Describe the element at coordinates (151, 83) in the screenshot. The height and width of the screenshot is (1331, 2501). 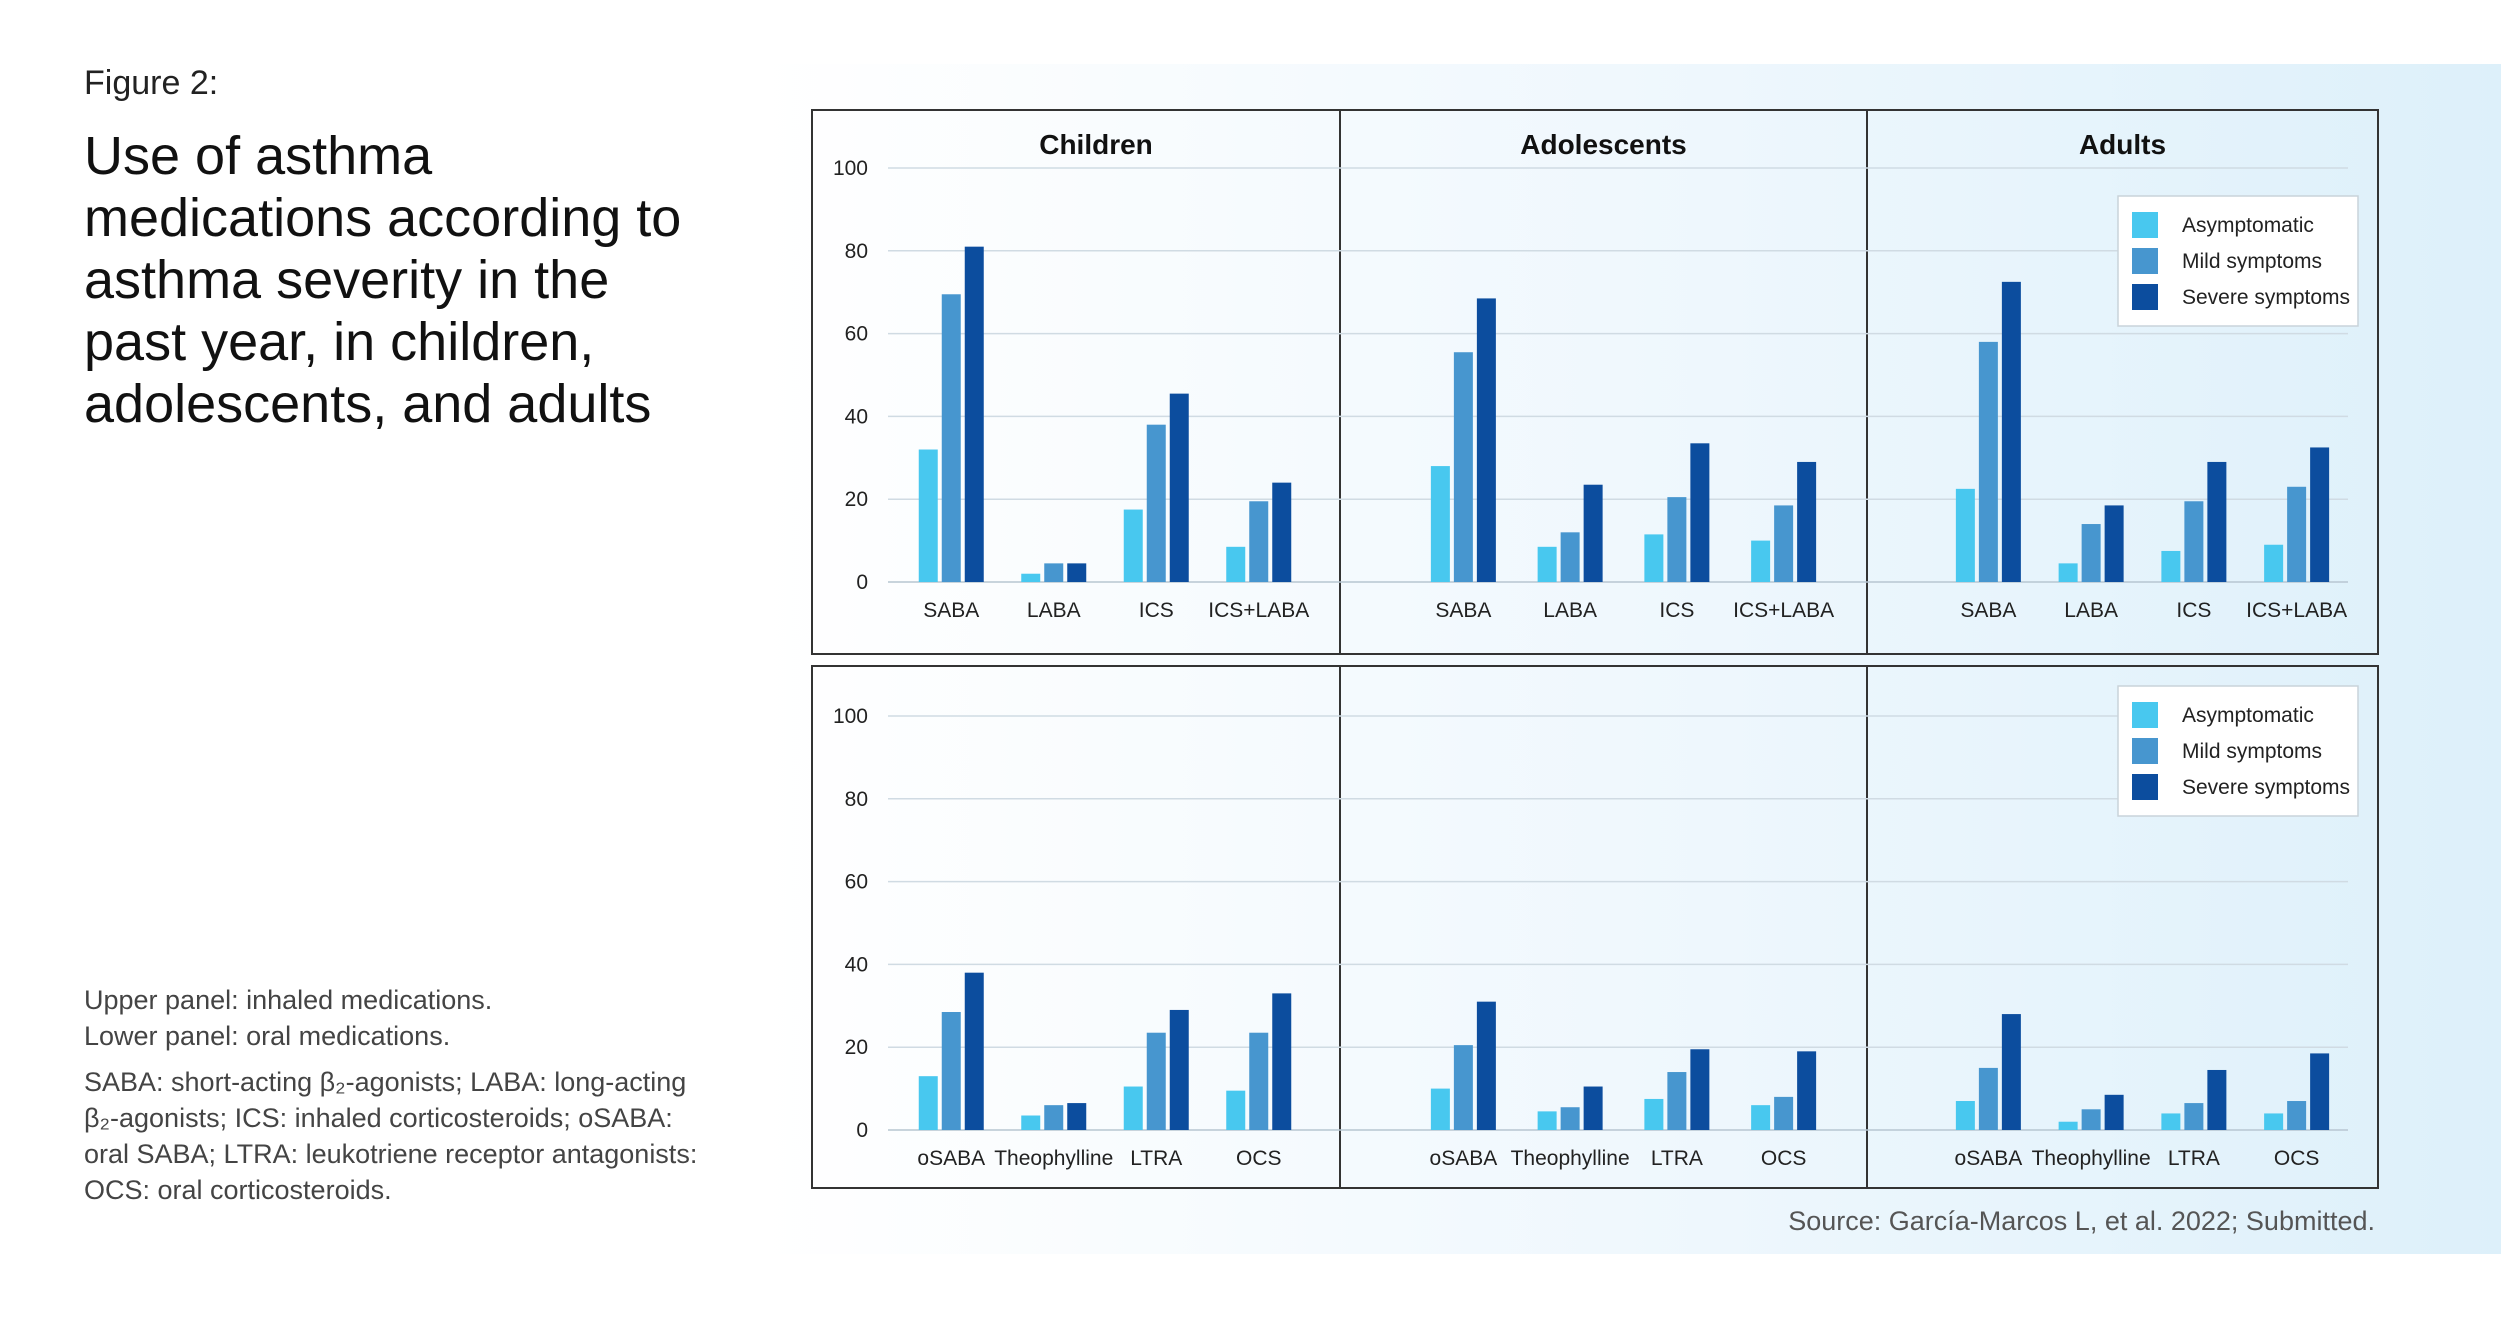
I see `figure-label: Figure 2:` at that location.